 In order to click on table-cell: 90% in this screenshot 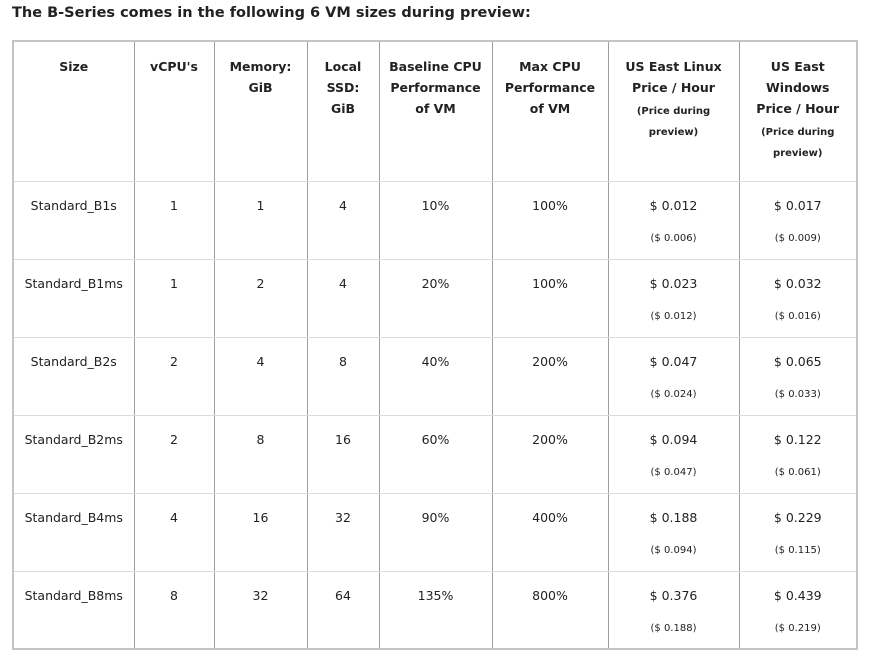, I will do `click(435, 532)`.